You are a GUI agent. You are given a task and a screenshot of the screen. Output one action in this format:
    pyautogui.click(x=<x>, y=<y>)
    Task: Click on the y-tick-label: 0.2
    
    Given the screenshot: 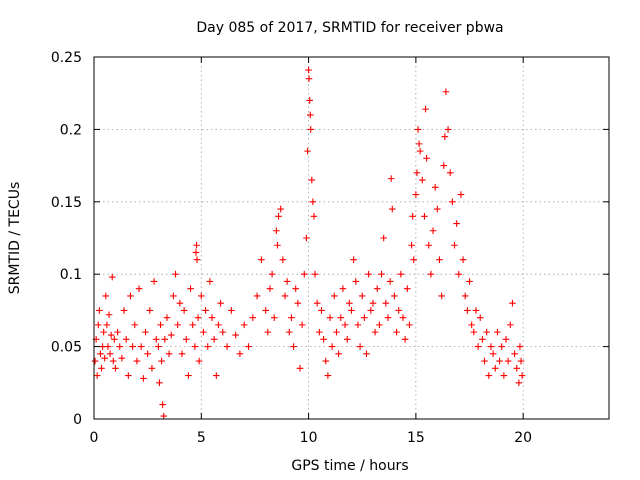 What is the action you would take?
    pyautogui.click(x=71, y=130)
    